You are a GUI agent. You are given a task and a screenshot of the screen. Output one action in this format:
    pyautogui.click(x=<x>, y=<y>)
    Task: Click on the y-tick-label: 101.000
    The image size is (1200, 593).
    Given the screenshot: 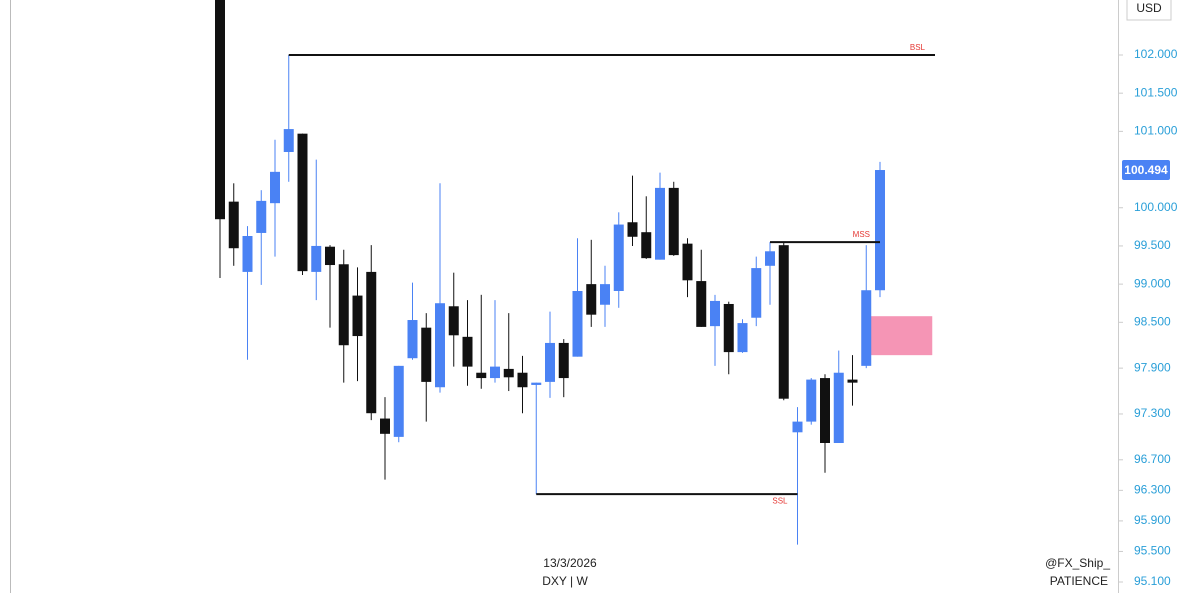 What is the action you would take?
    pyautogui.click(x=1156, y=131)
    